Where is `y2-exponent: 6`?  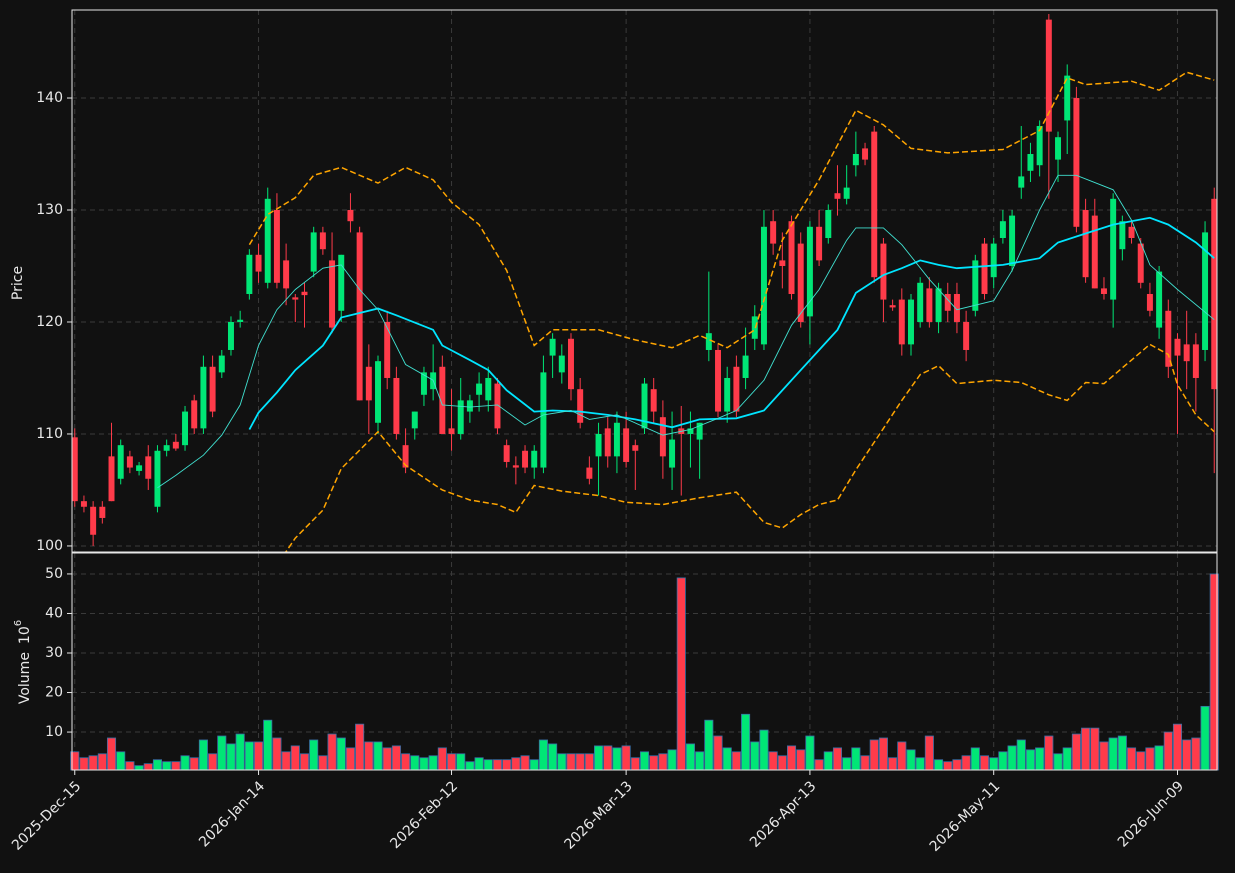 y2-exponent: 6 is located at coordinates (18, 623).